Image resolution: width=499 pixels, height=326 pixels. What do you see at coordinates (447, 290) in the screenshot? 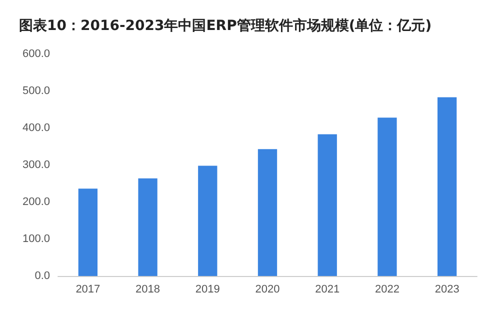
I see `x-tick-label: 2023` at bounding box center [447, 290].